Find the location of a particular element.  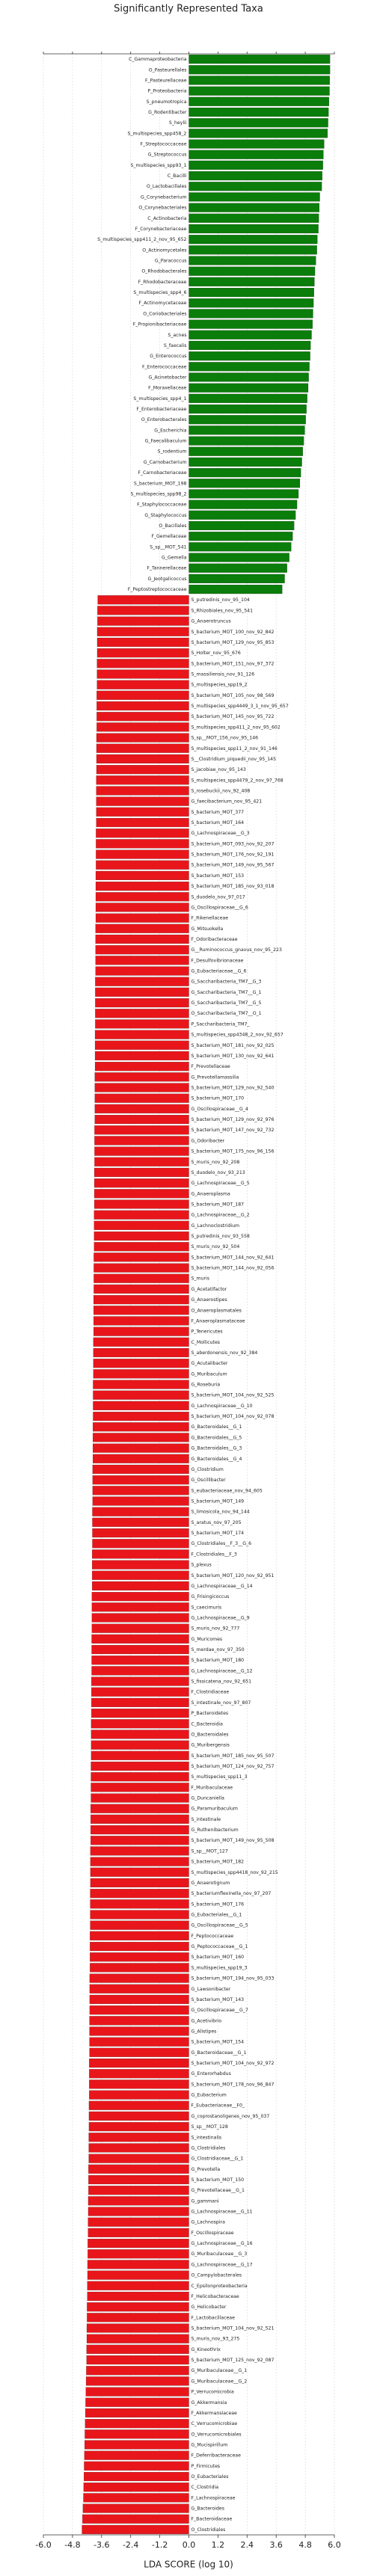

category-label: S_bacterium_MOT_105_nov_98_569 is located at coordinates (233, 695).